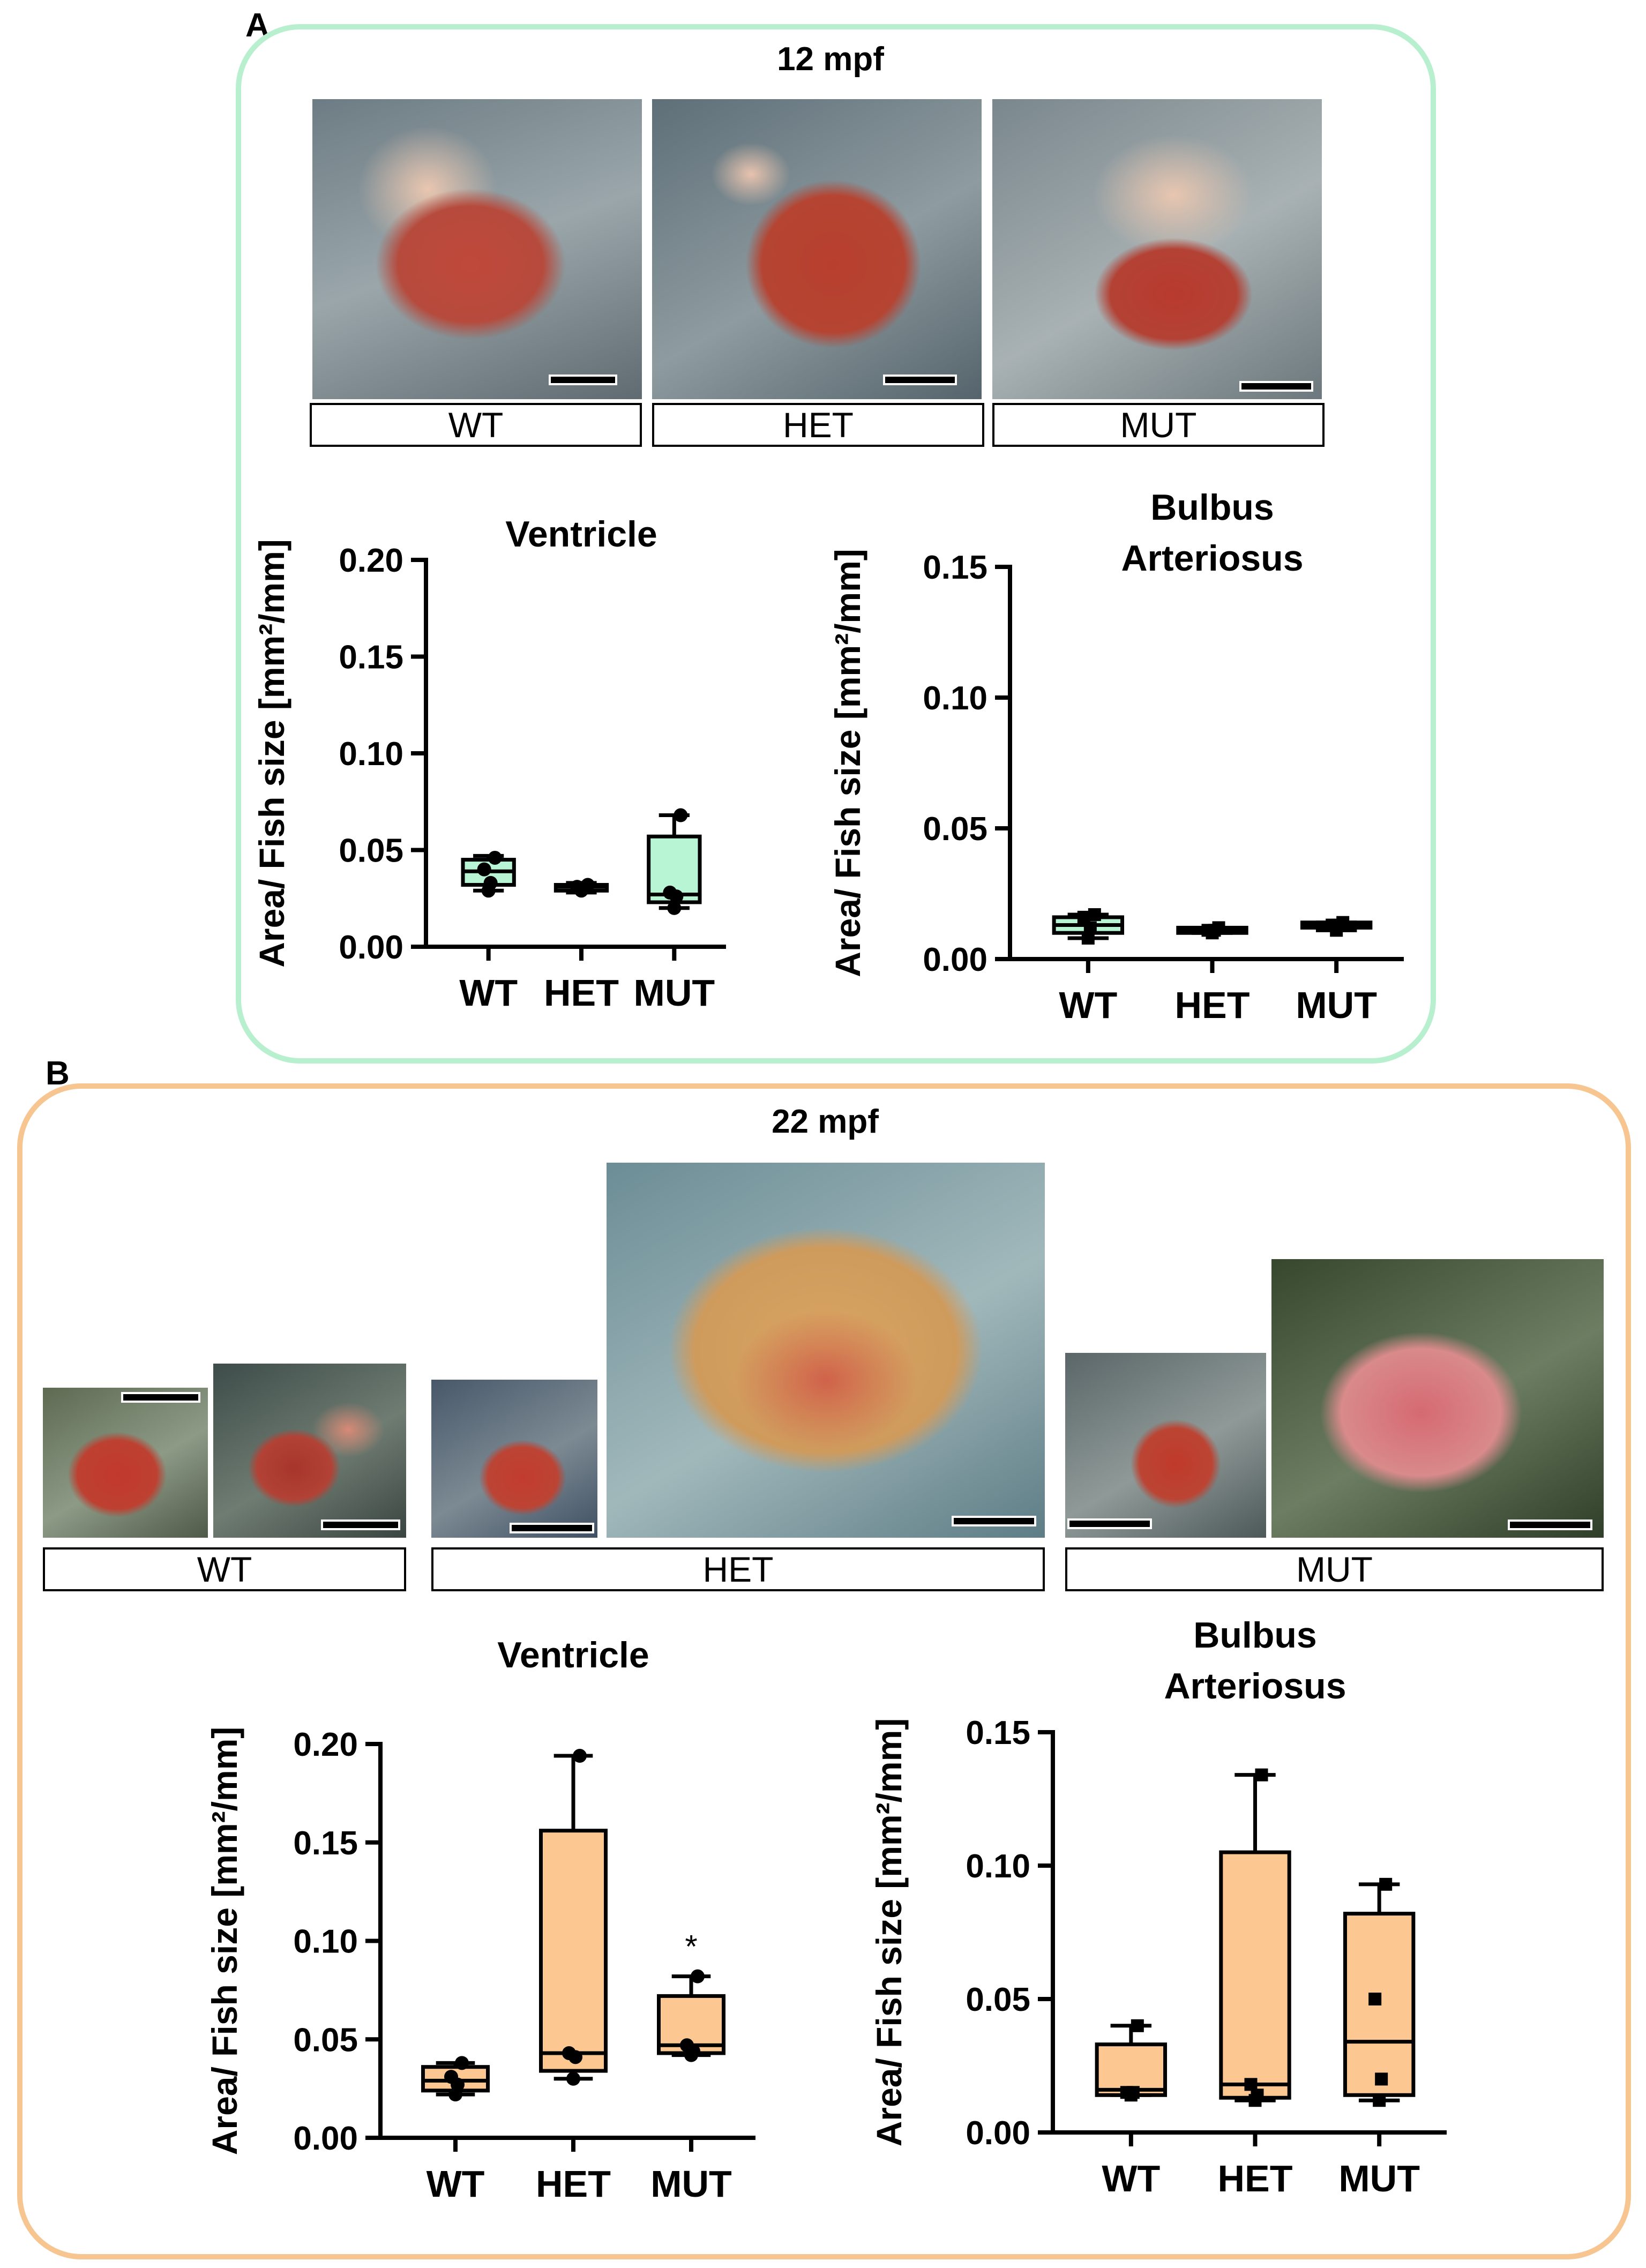  Describe the element at coordinates (1158, 425) in the screenshot. I see `genotype-label-a-mut: MUT` at that location.